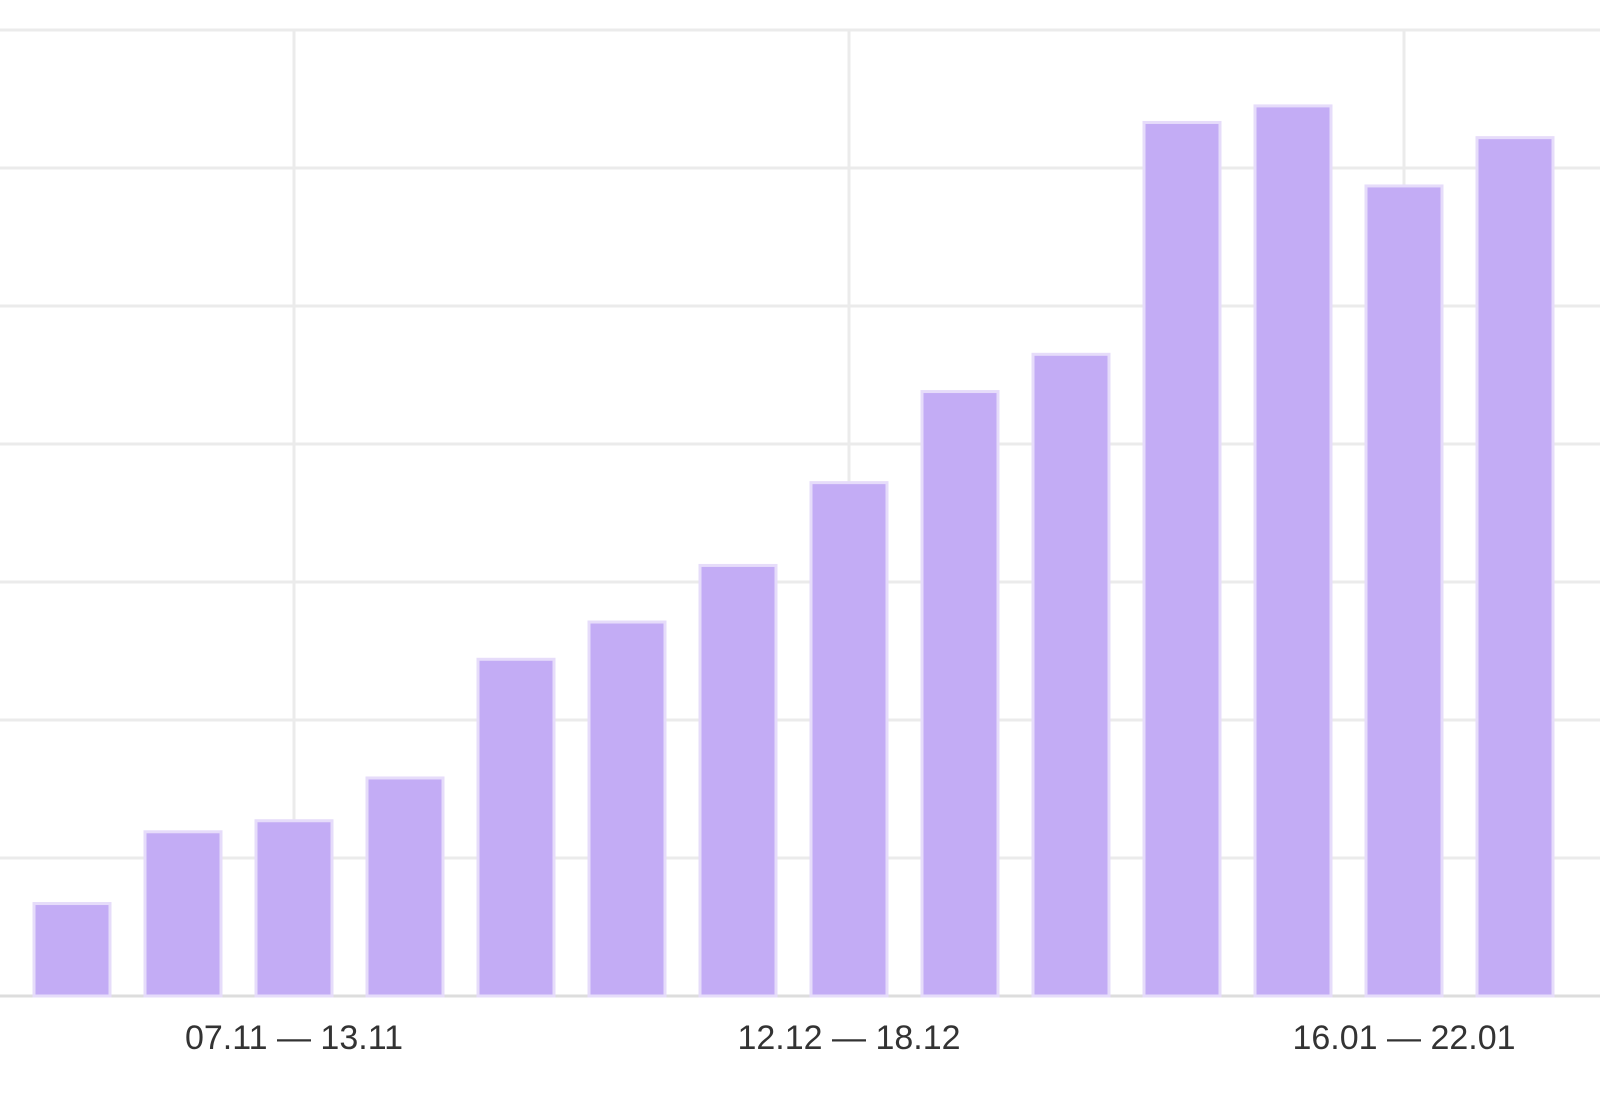  What do you see at coordinates (1403, 1038) in the screenshot?
I see `x-tick-label: 16.01 — 22.01` at bounding box center [1403, 1038].